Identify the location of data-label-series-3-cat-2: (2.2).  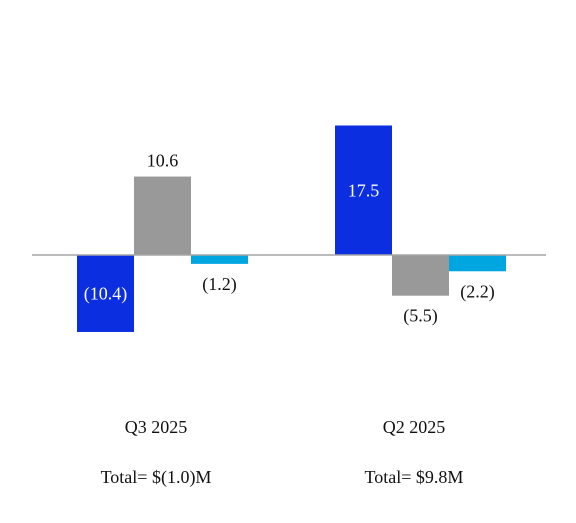
(477, 291).